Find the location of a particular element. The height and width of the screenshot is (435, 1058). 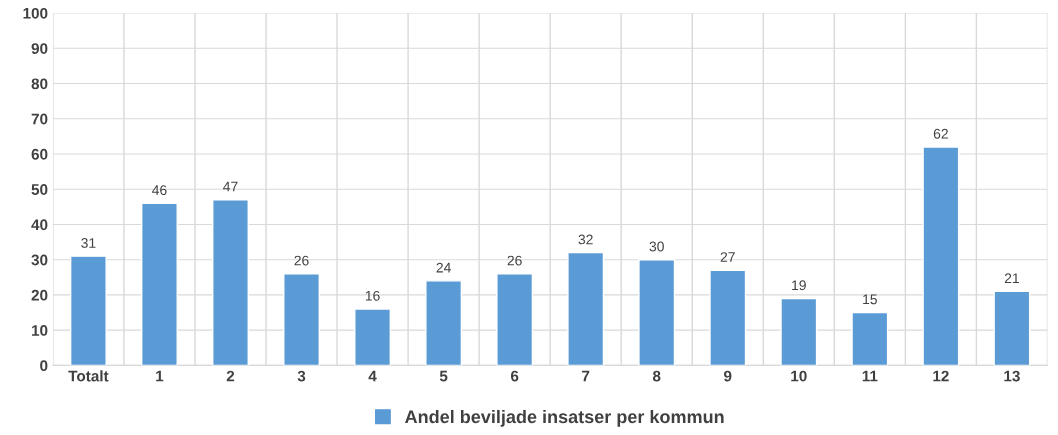

data-label: 19 is located at coordinates (799, 285).